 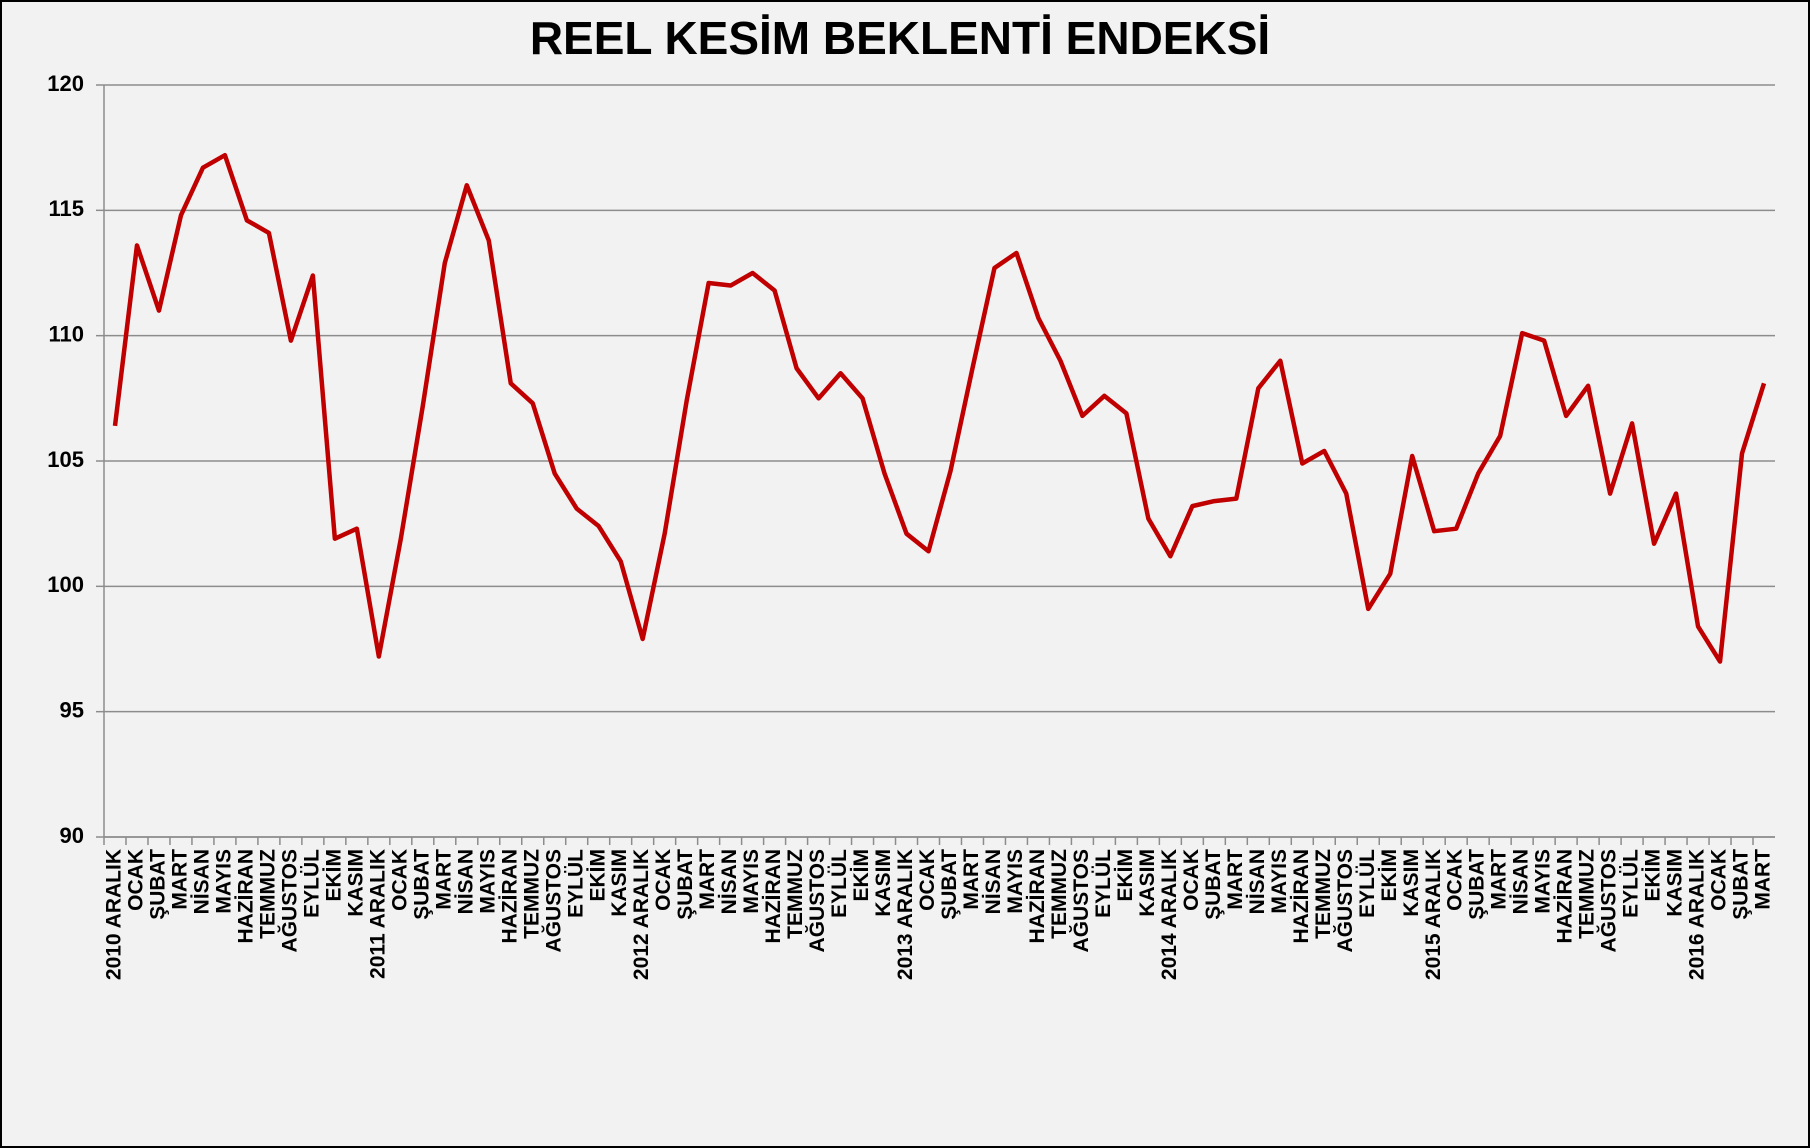 I want to click on x-tick-label: 2015 ARALIK, so click(x=1433, y=914).